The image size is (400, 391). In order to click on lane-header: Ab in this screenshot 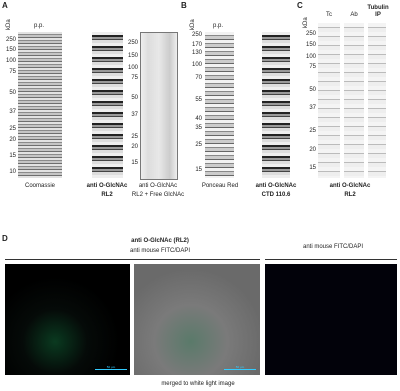, I will do `click(354, 15)`.